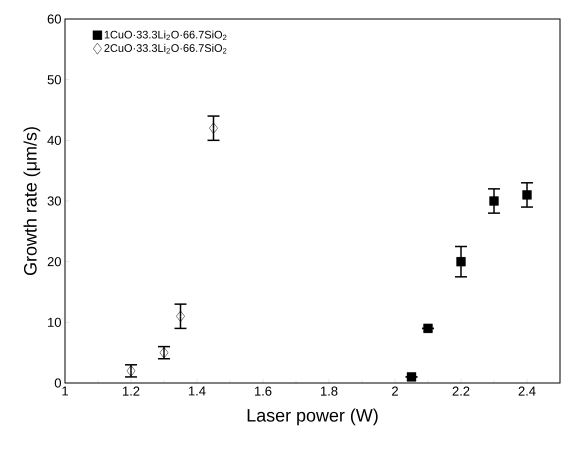 The width and height of the screenshot is (572, 466). Describe the element at coordinates (131, 391) in the screenshot. I see `x-tick-label: 1.2` at that location.